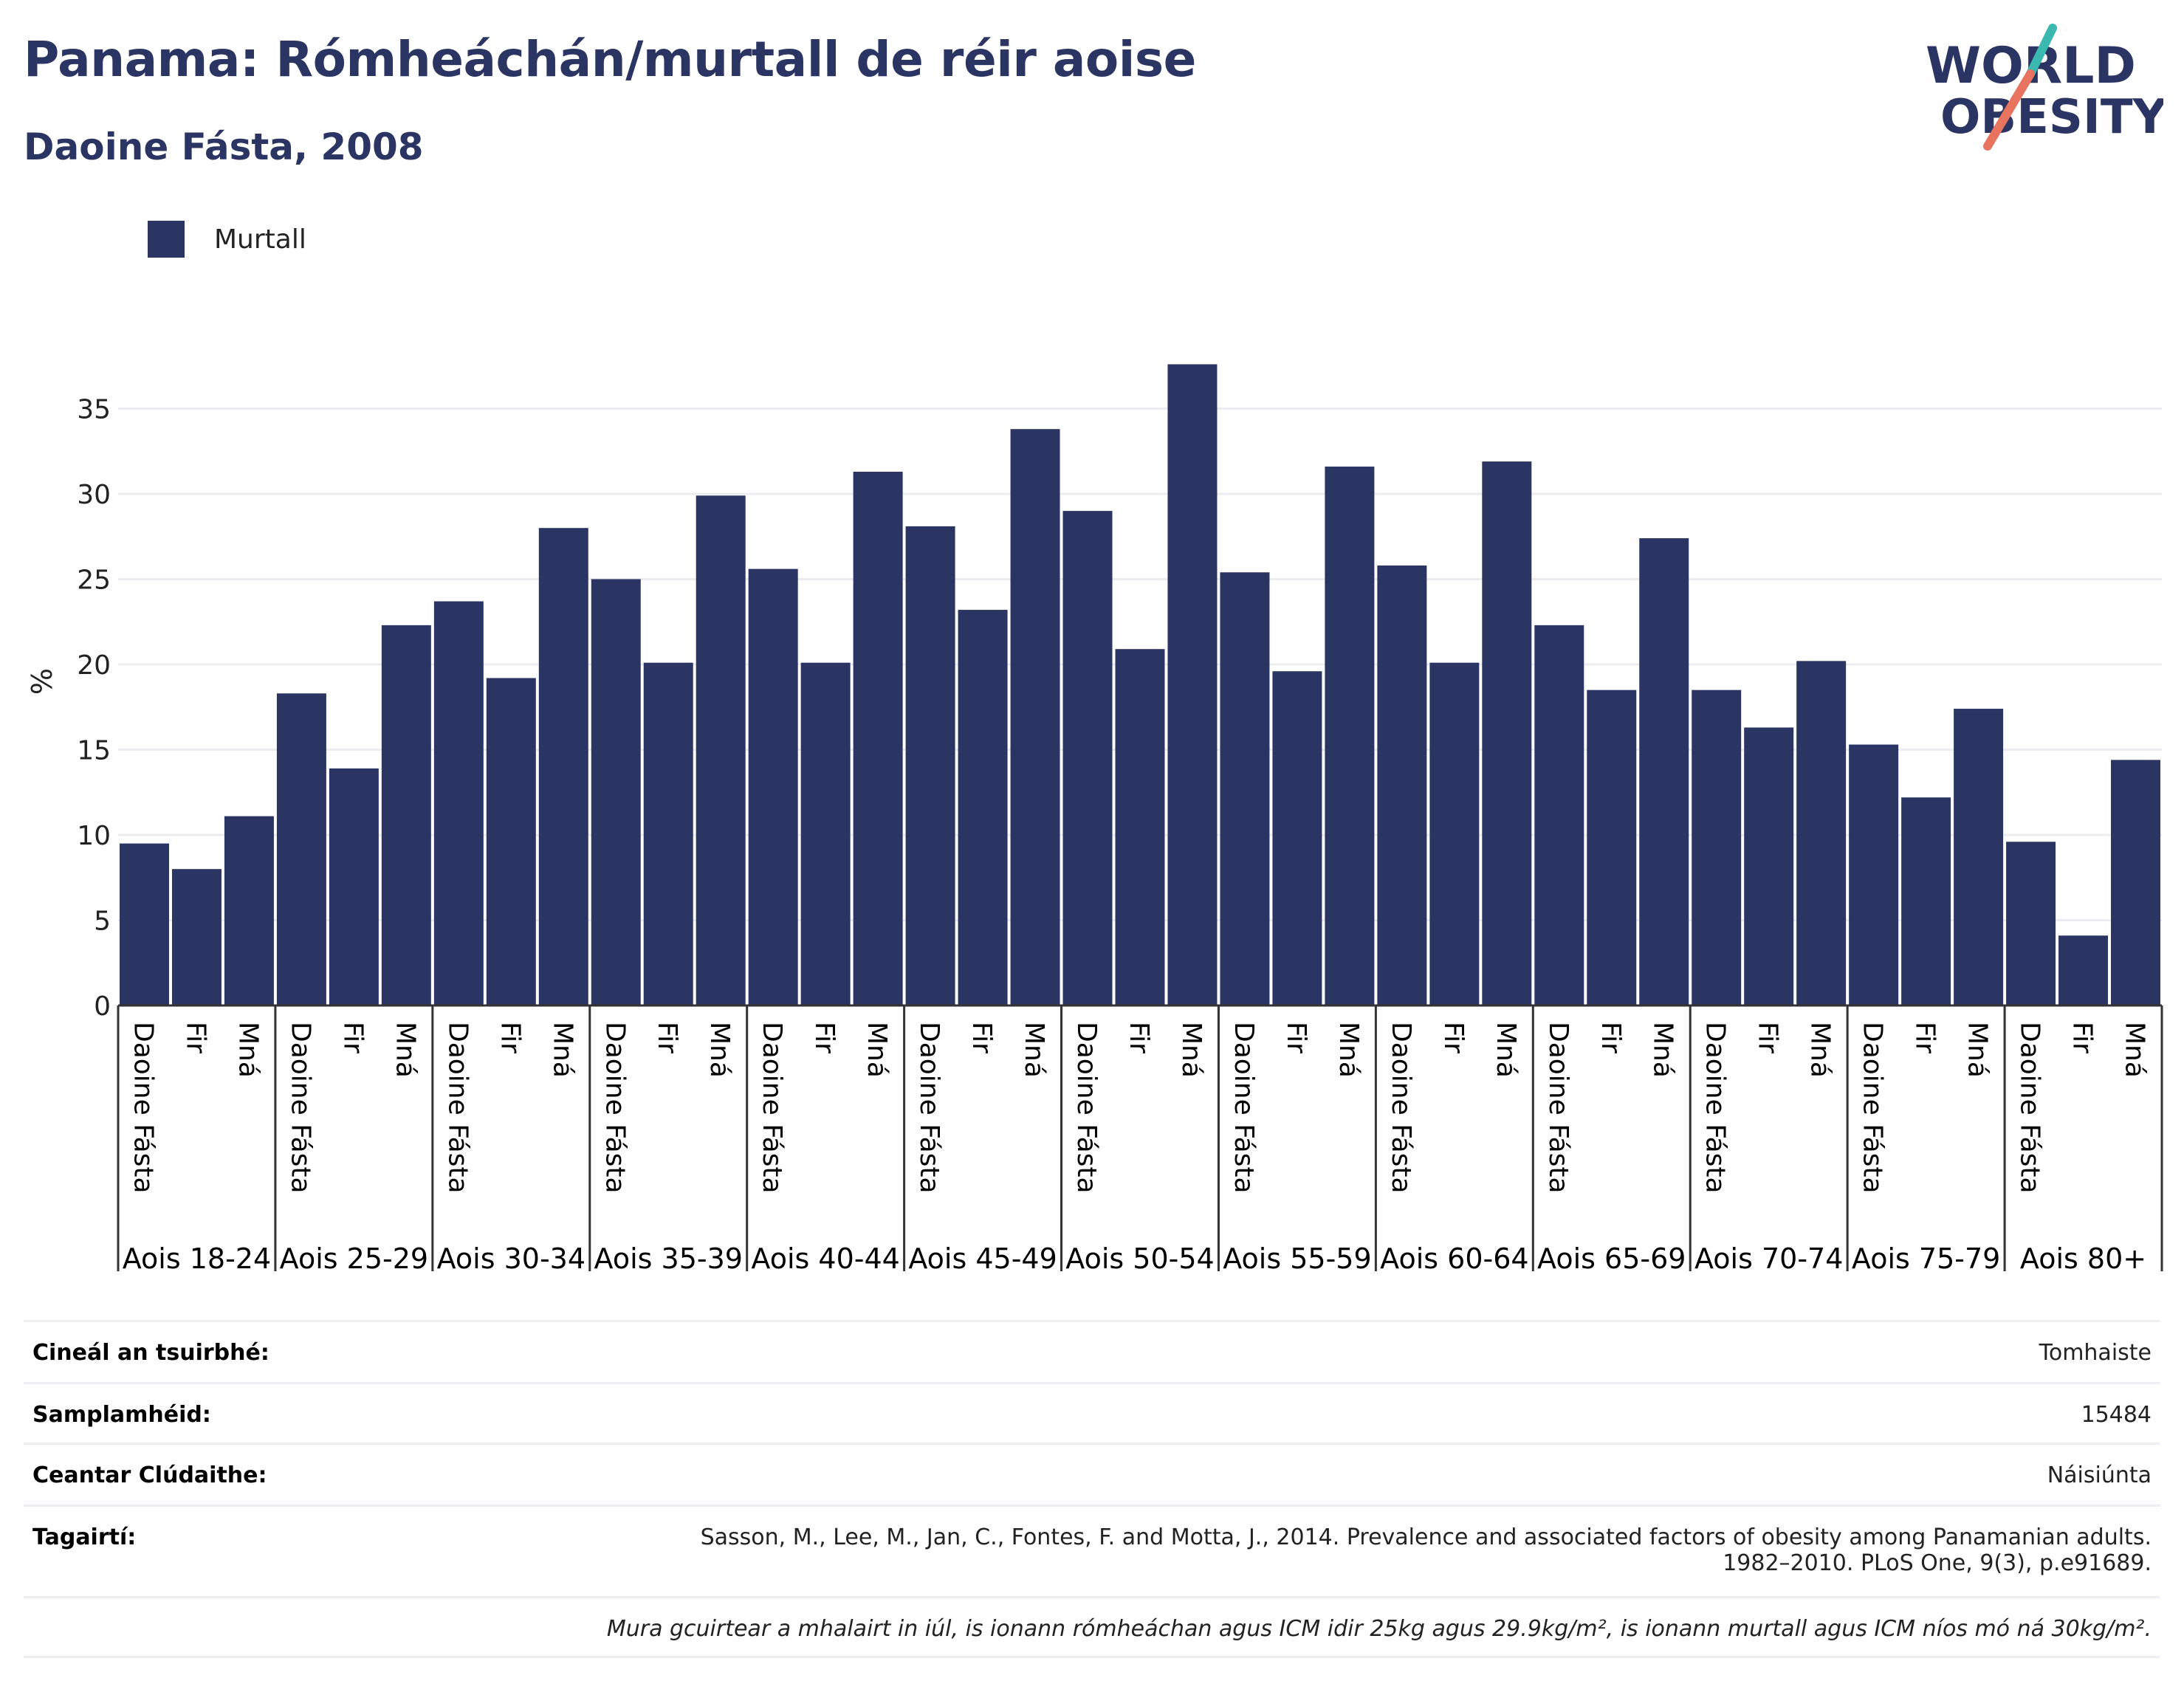  What do you see at coordinates (94, 495) in the screenshot?
I see `y-tick-label: 30` at bounding box center [94, 495].